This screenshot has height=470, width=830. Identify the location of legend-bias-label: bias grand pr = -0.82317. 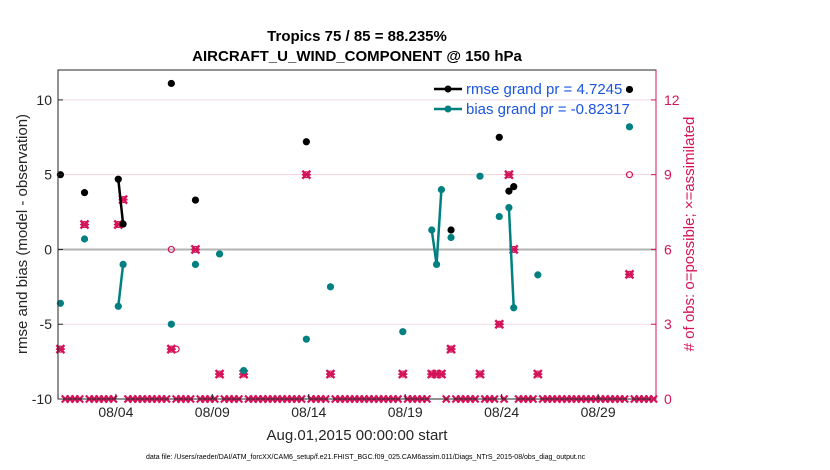
(548, 109).